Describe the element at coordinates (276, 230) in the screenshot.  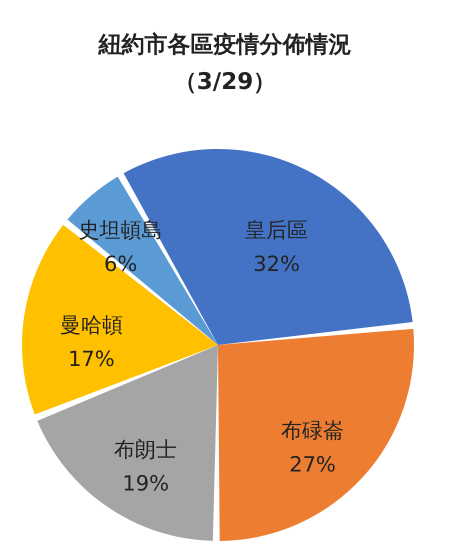
I see `slice-label: 皇后區` at that location.